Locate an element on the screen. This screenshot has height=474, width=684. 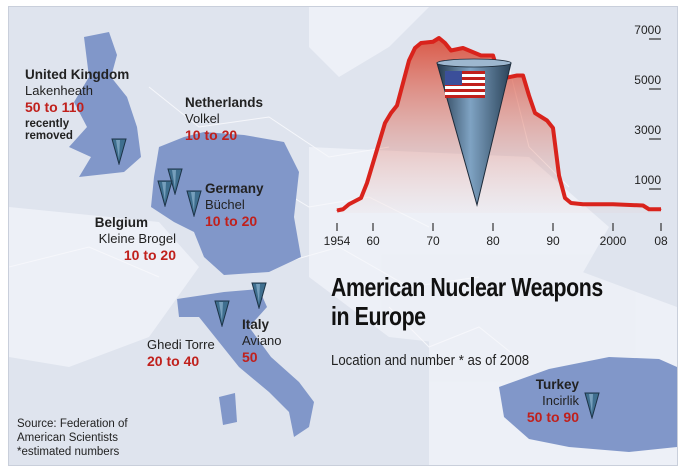
x-tick-label: 60 is located at coordinates (373, 241).